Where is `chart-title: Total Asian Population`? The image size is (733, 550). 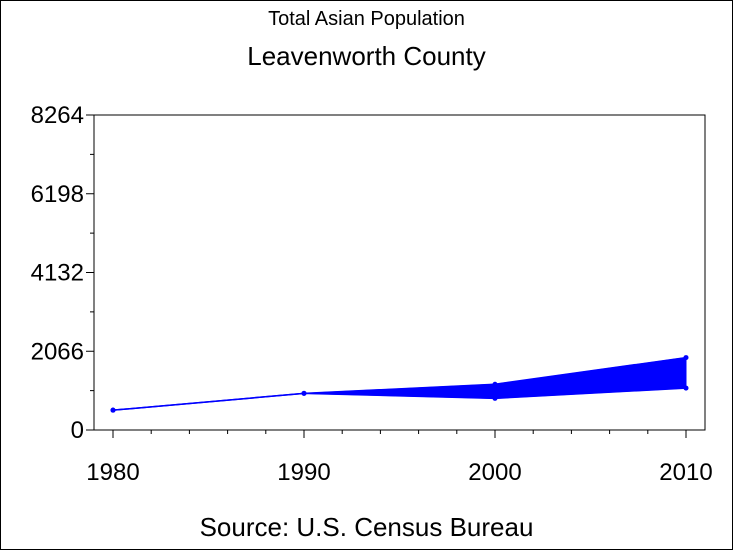 chart-title: Total Asian Population is located at coordinates (366, 19).